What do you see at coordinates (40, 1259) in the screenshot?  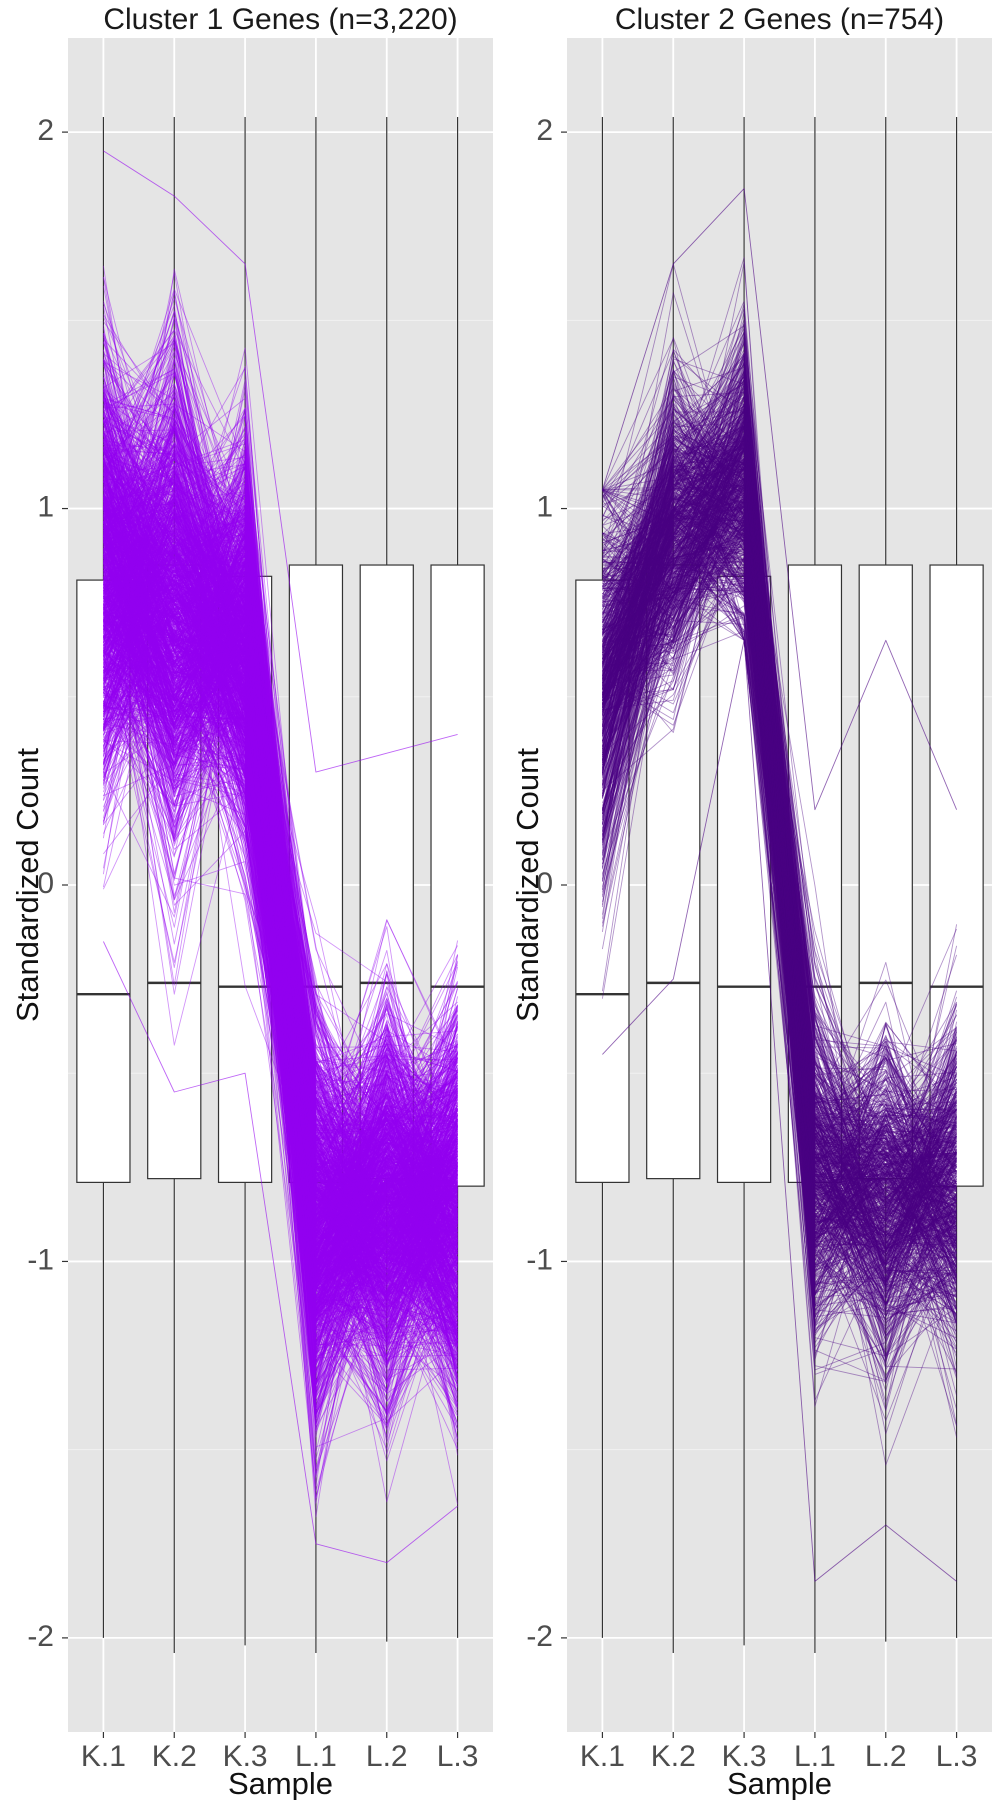 I see `y-tick-label: -1` at bounding box center [40, 1259].